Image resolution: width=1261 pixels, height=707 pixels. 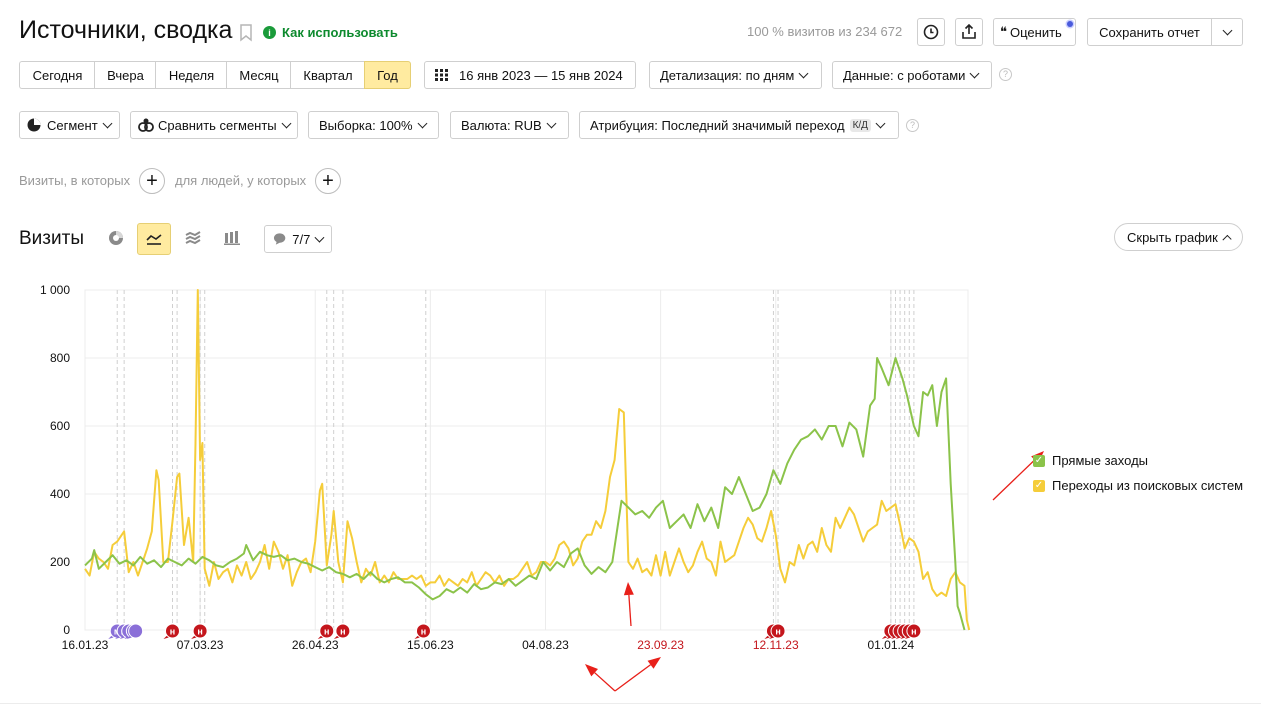 I want to click on chart-type-bar-button, so click(x=232, y=238).